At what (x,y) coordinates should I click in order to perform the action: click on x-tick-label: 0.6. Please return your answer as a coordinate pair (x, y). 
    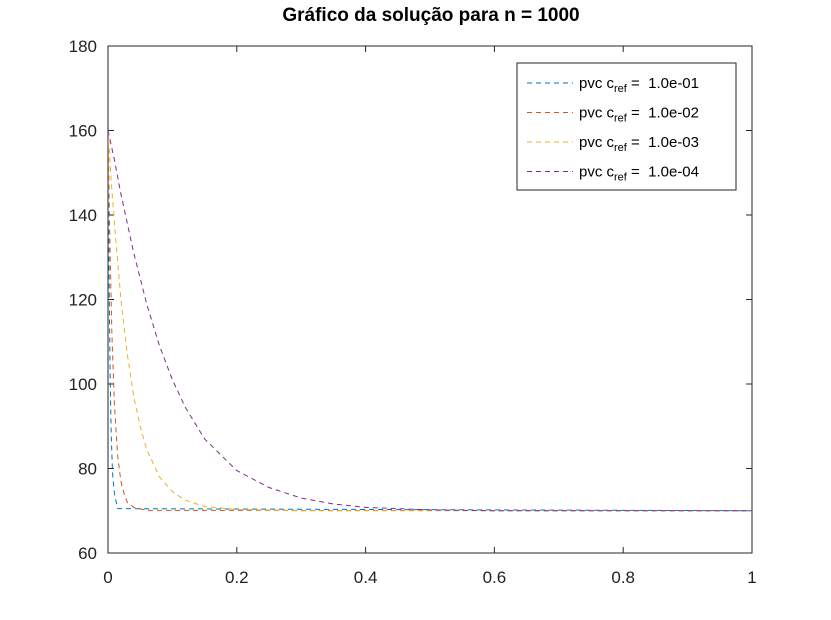
    Looking at the image, I should click on (495, 577).